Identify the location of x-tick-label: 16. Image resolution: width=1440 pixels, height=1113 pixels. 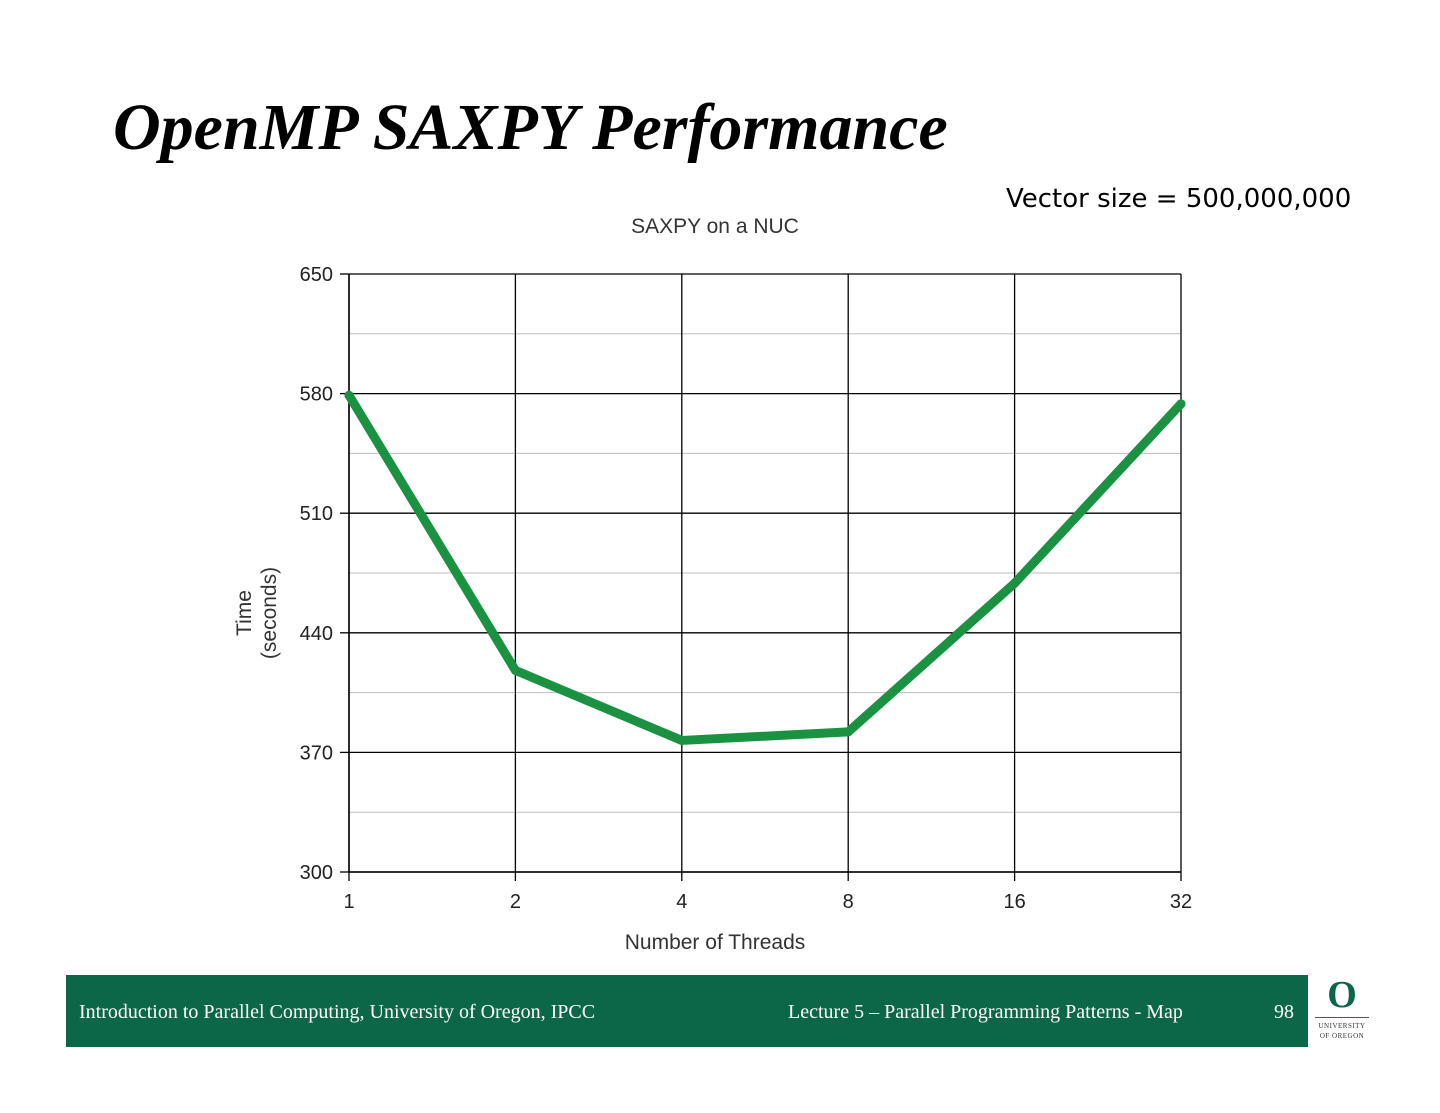
(1014, 902).